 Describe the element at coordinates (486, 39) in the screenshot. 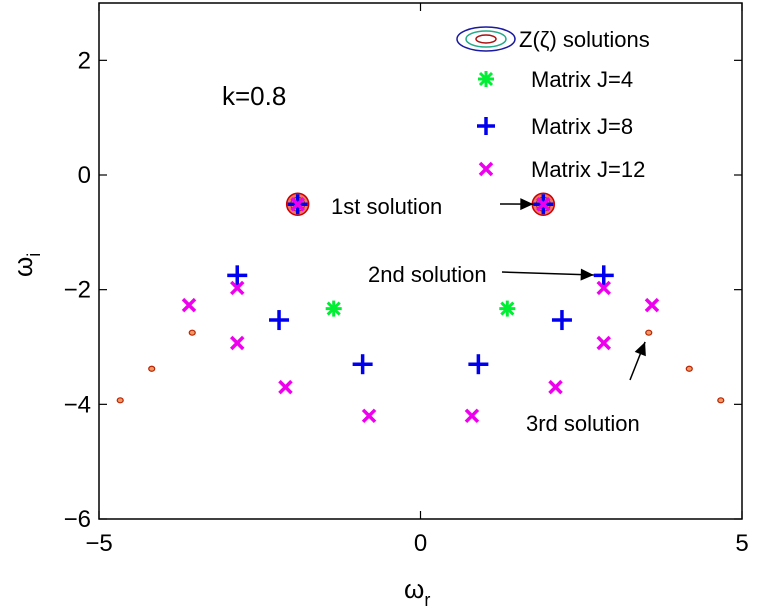

I see `legend-contour-icon` at that location.